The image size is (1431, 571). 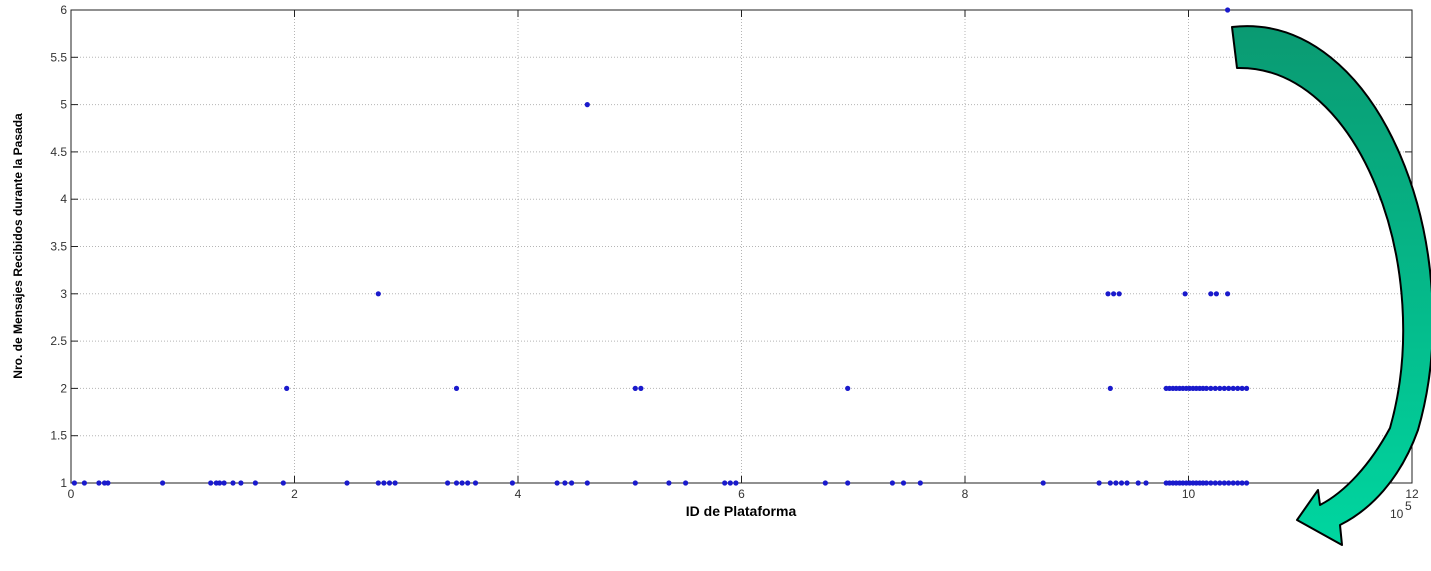 What do you see at coordinates (63, 105) in the screenshot?
I see `y-tick-label: 5` at bounding box center [63, 105].